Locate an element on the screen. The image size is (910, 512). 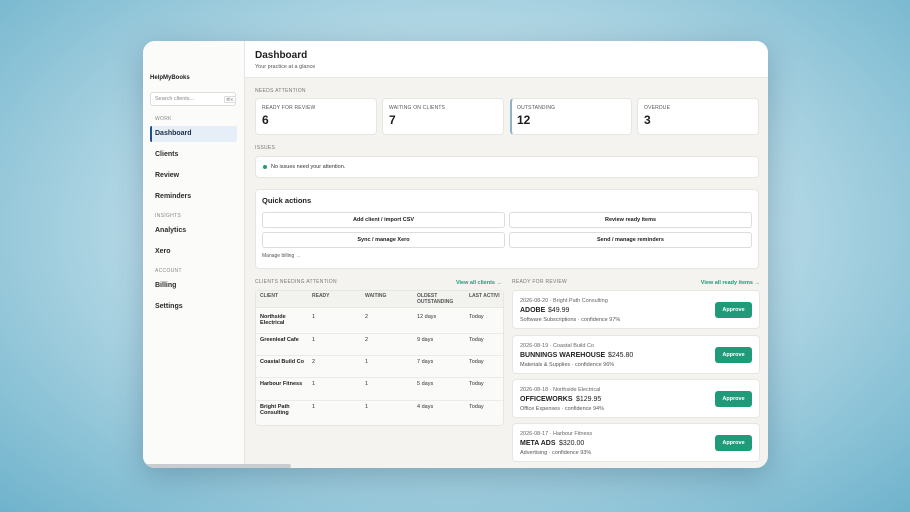
view-all-link: View all ready items → is located at coordinates (730, 283).